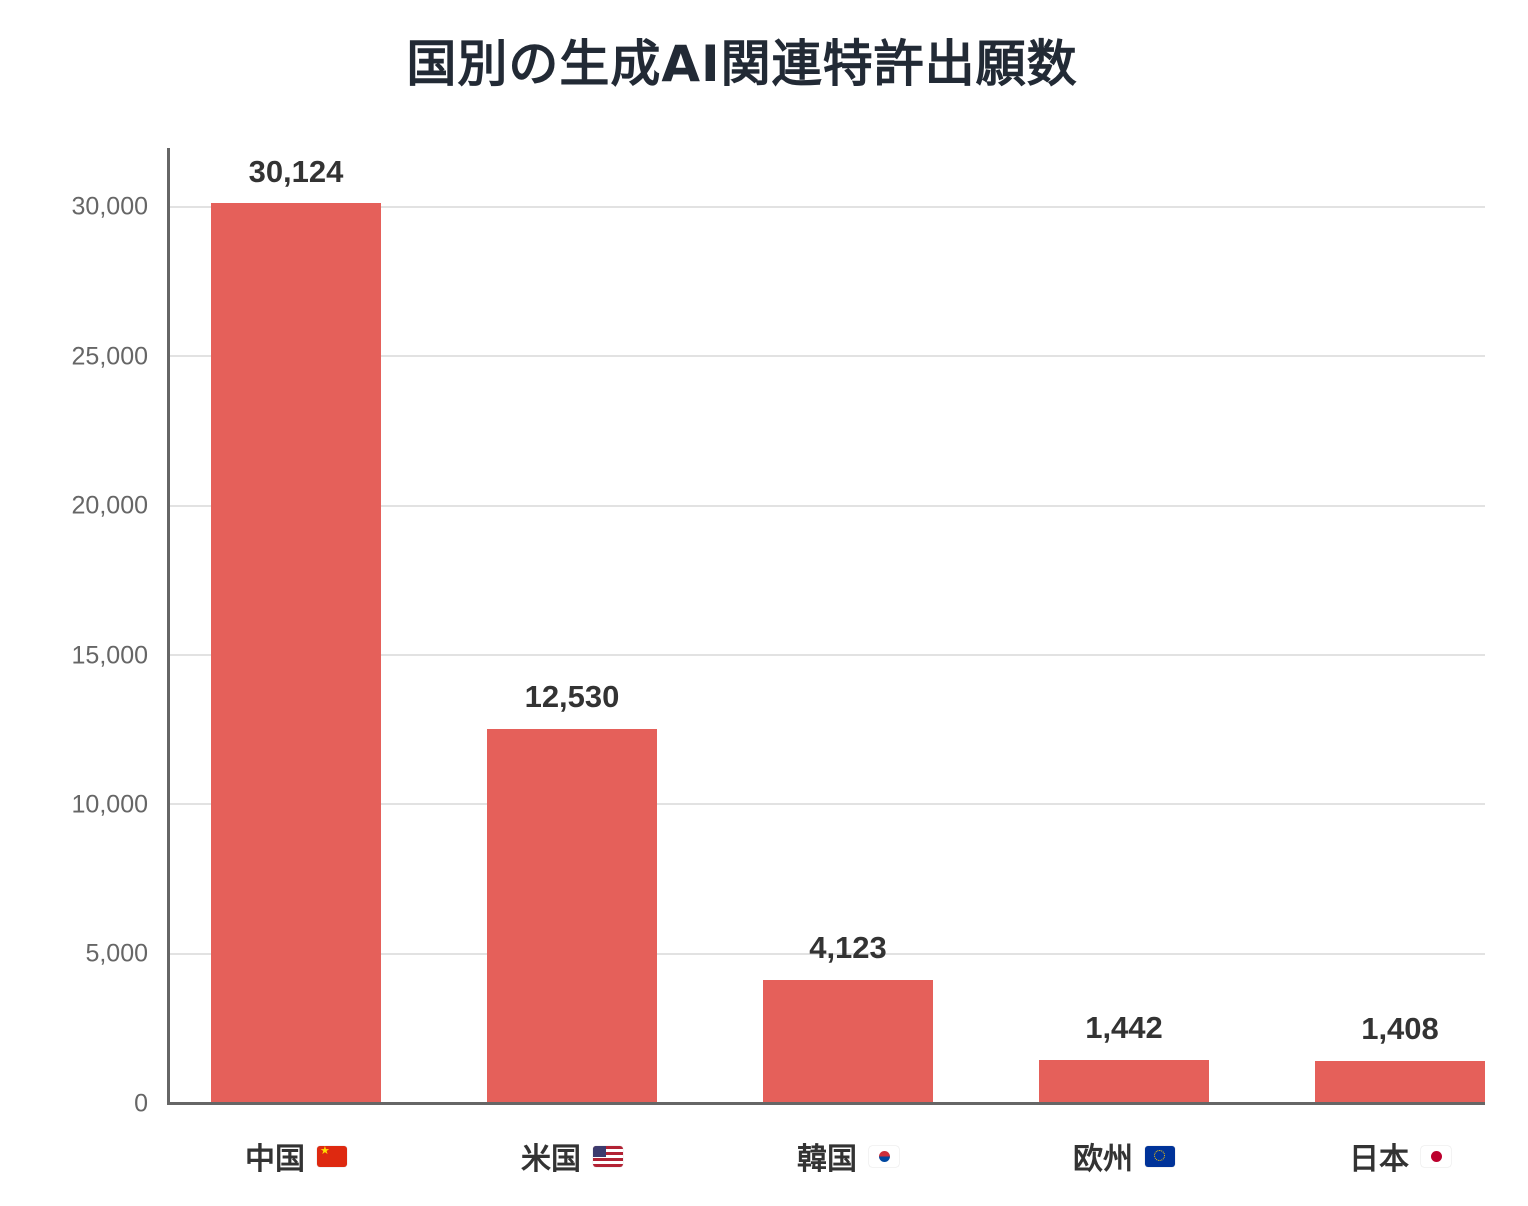 Image resolution: width=1528 pixels, height=1206 pixels. Describe the element at coordinates (1103, 1159) in the screenshot. I see `x-tick-label: 欧州` at that location.